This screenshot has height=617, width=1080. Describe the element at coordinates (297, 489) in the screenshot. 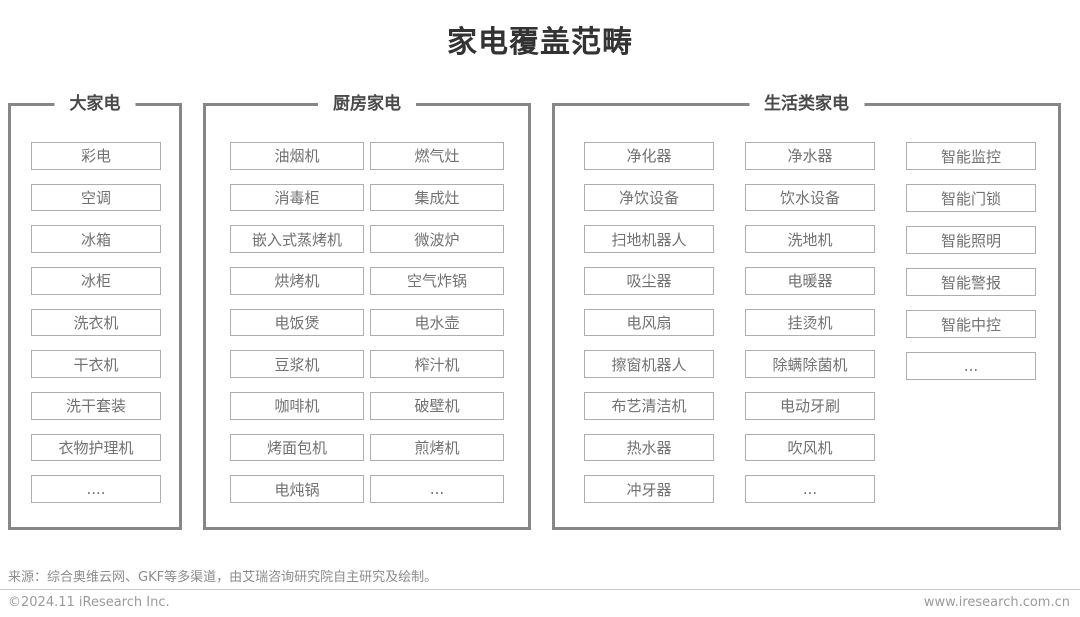

I see `appliance-item: 电炖锅` at that location.